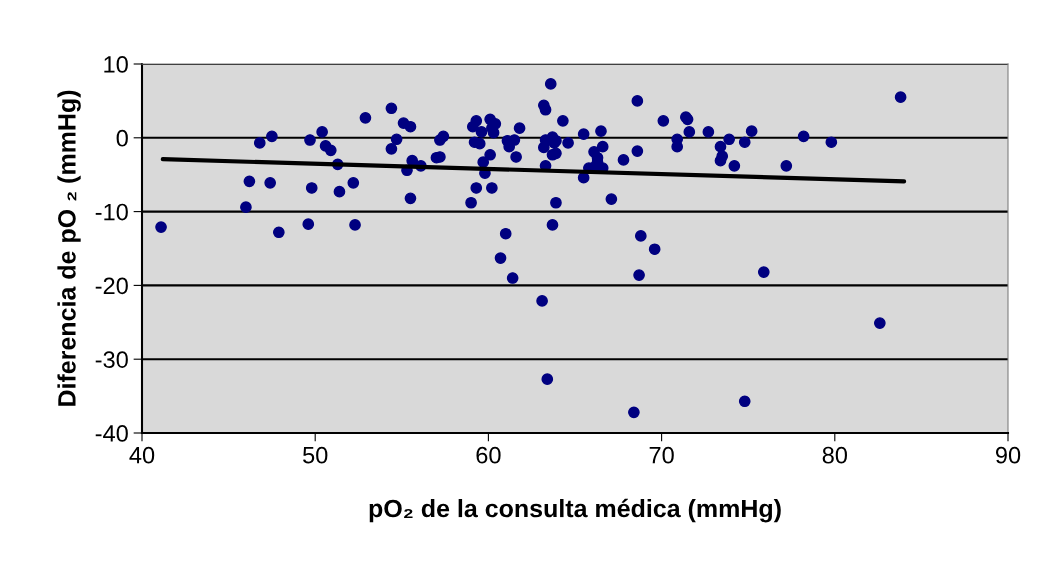  What do you see at coordinates (1008, 455) in the screenshot?
I see `x-tick-label: 90` at bounding box center [1008, 455].